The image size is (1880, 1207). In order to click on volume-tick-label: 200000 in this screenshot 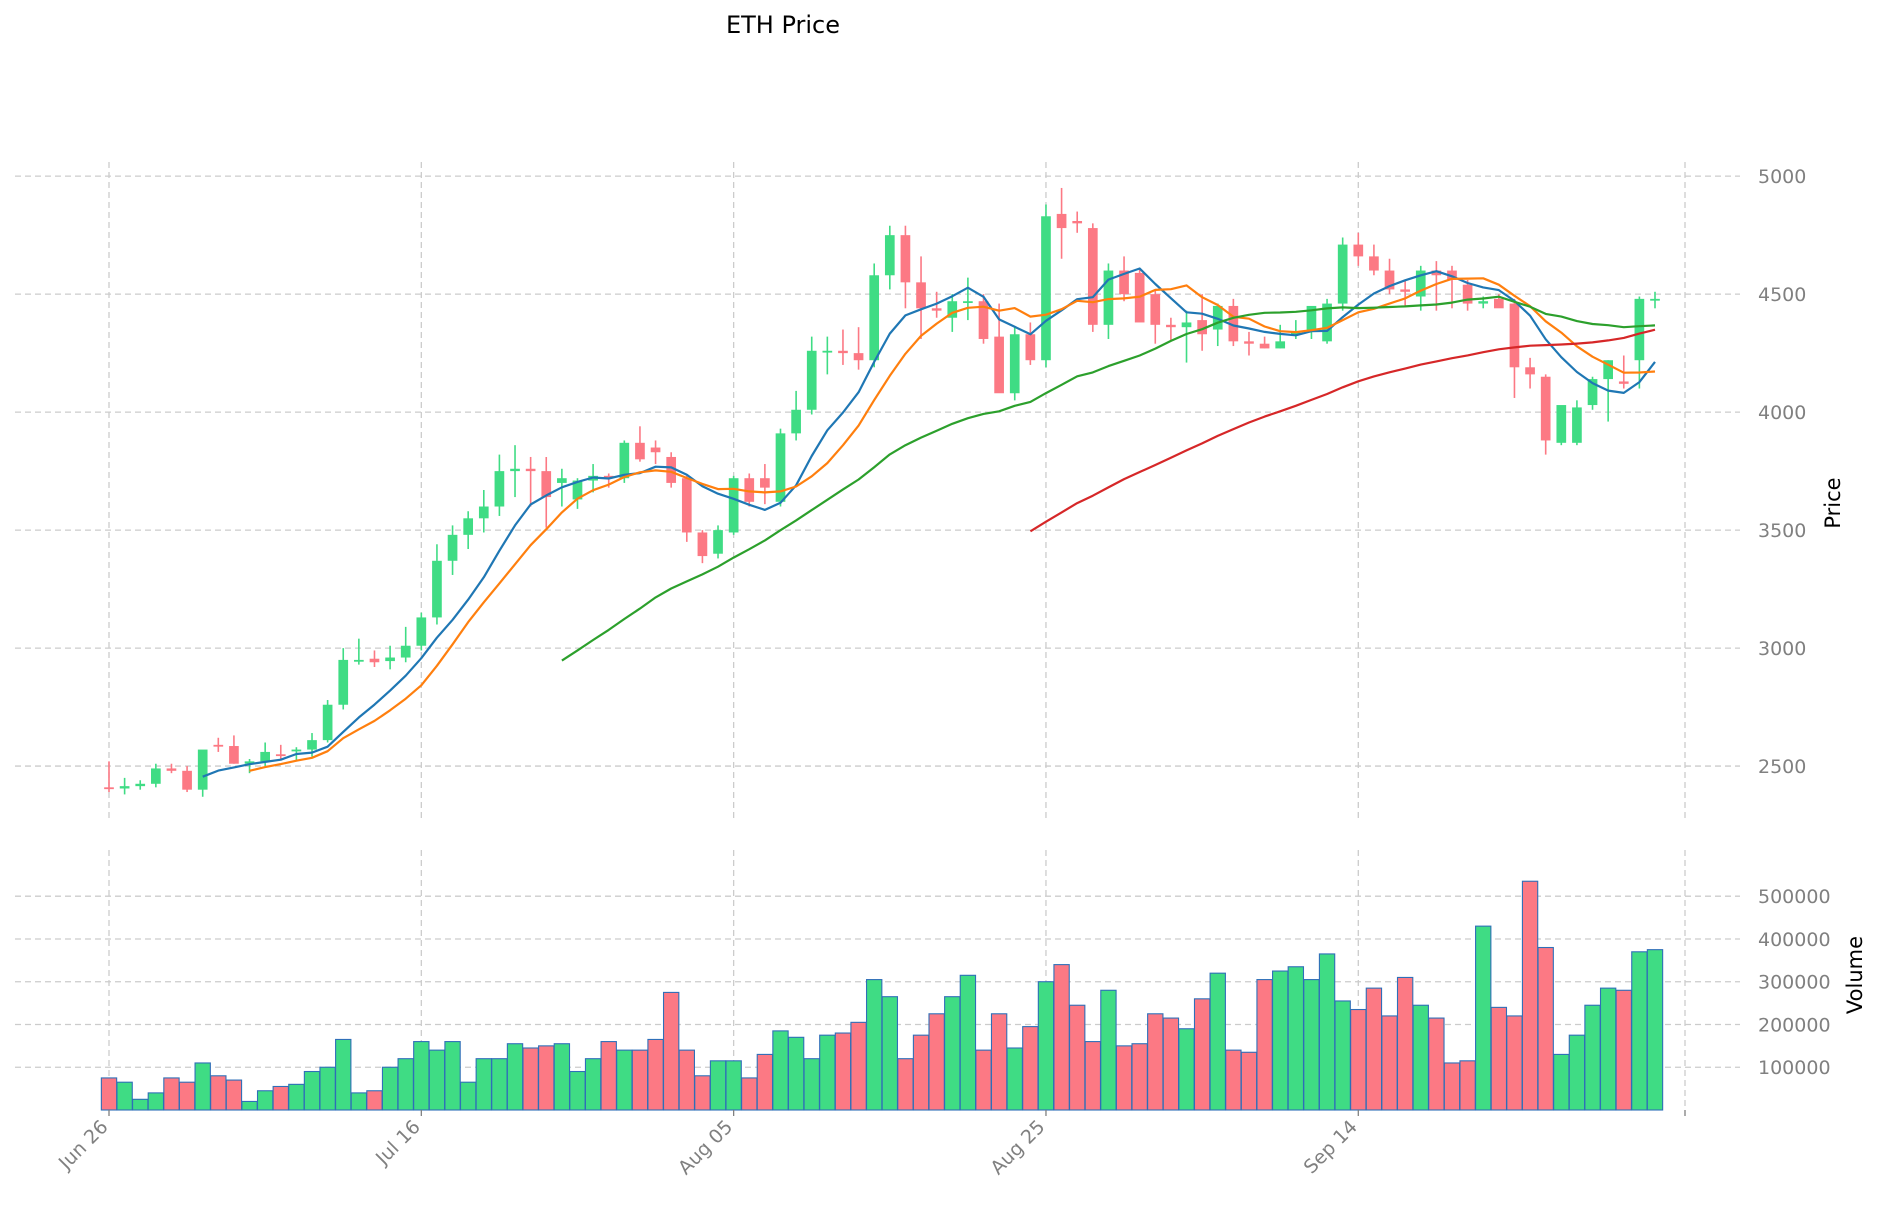, I will do `click(1794, 1025)`.